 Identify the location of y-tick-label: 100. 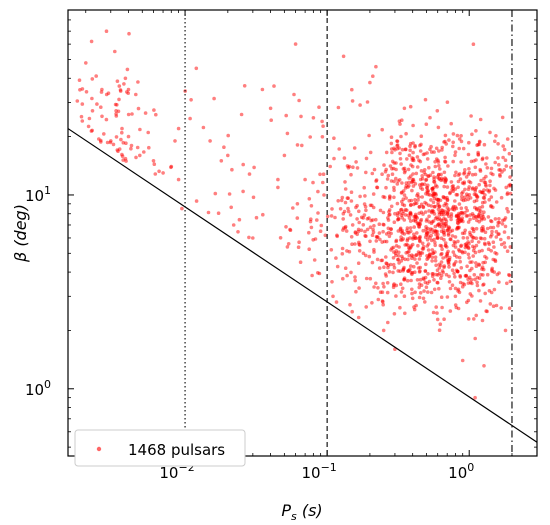
(38, 388).